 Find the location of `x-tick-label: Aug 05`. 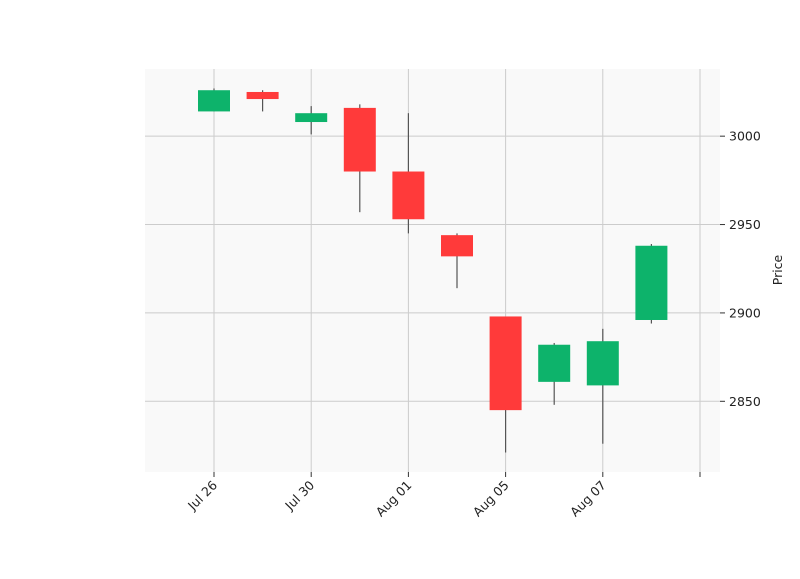

x-tick-label: Aug 05 is located at coordinates (491, 499).